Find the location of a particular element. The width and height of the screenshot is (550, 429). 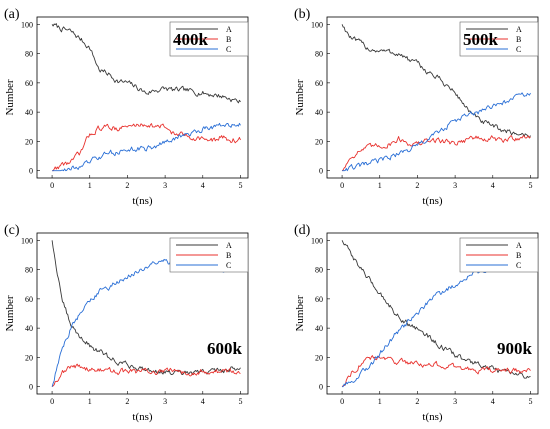

temperature-label: 500k is located at coordinates (481, 39).